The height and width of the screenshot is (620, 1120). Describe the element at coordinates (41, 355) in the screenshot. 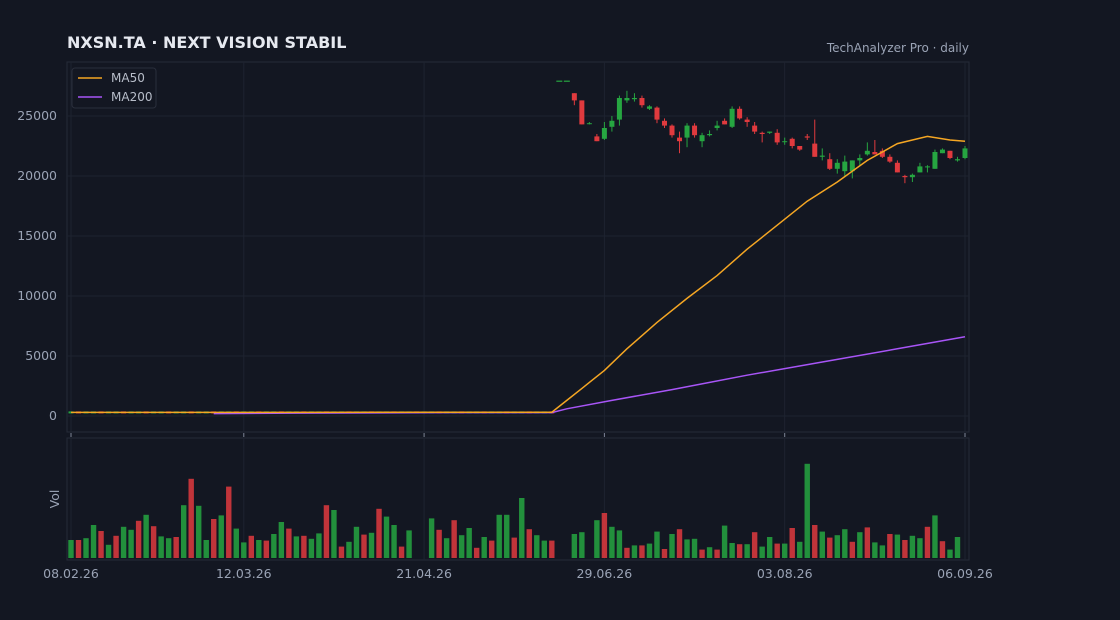

I see `y-tick-label: 5000` at that location.